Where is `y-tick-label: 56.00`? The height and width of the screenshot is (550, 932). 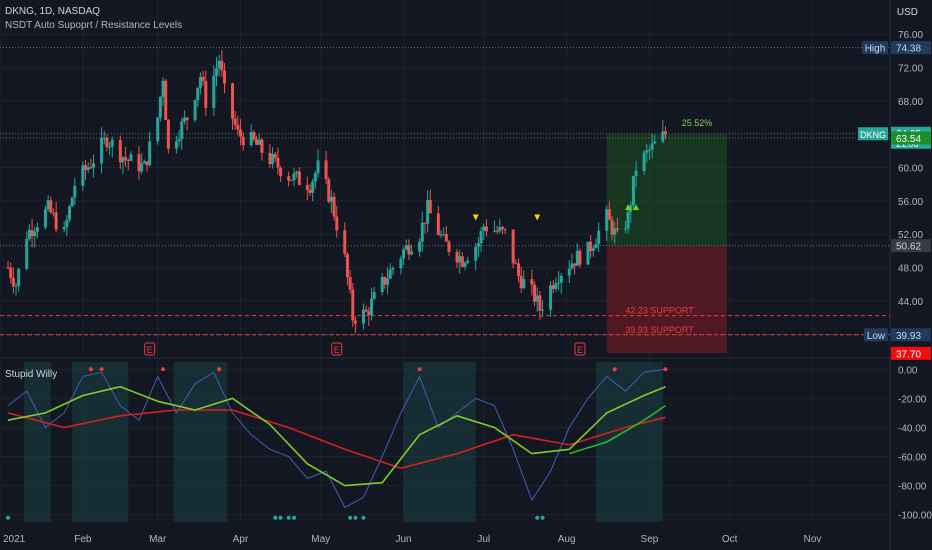 y-tick-label: 56.00 is located at coordinates (910, 202).